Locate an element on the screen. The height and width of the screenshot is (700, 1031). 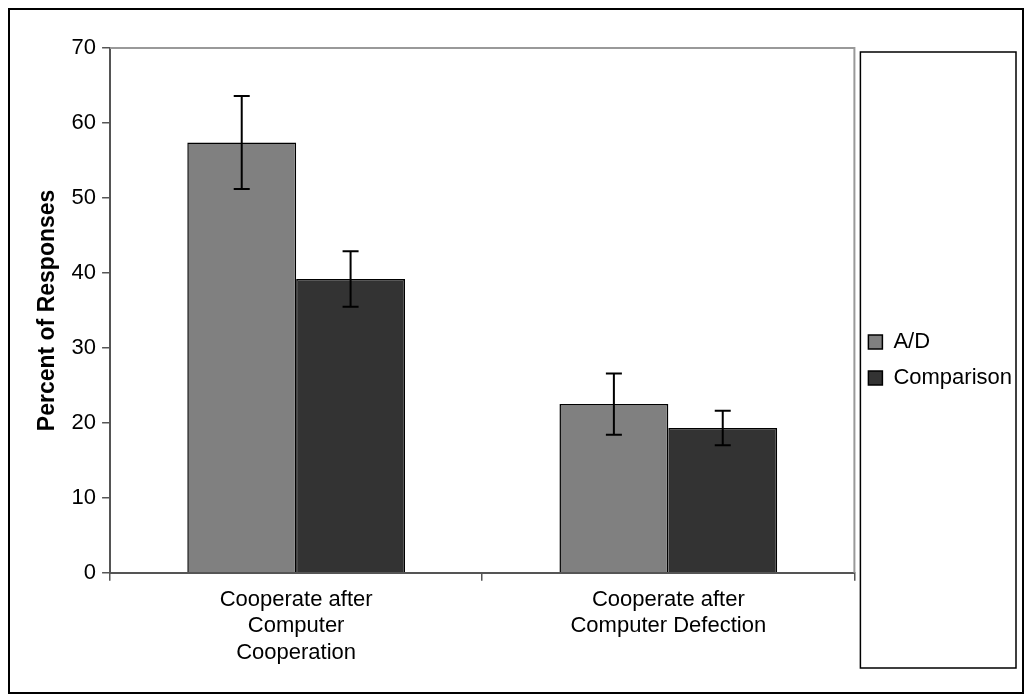
y-tick-label: 70 is located at coordinates (84, 47).